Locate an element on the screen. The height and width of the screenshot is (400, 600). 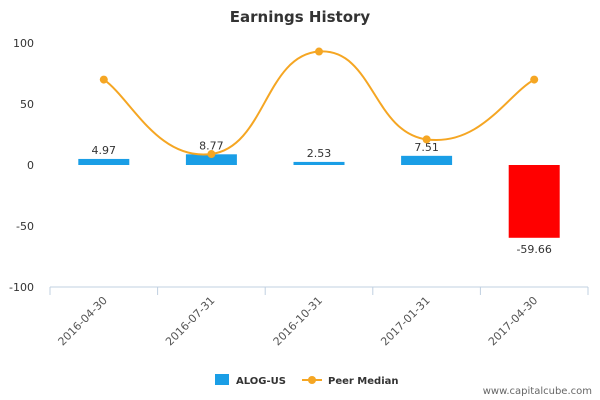
bar-value-label-4: -59.66 is located at coordinates (533, 249).